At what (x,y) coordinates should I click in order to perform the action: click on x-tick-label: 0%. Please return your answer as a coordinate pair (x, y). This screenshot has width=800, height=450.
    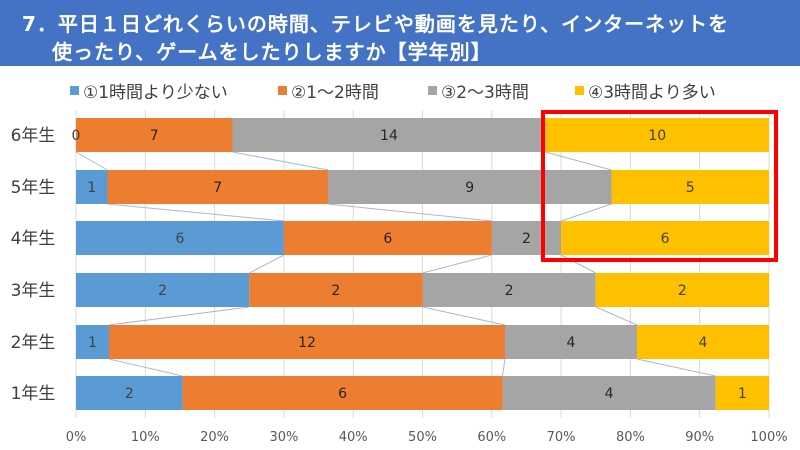
    Looking at the image, I should click on (76, 437).